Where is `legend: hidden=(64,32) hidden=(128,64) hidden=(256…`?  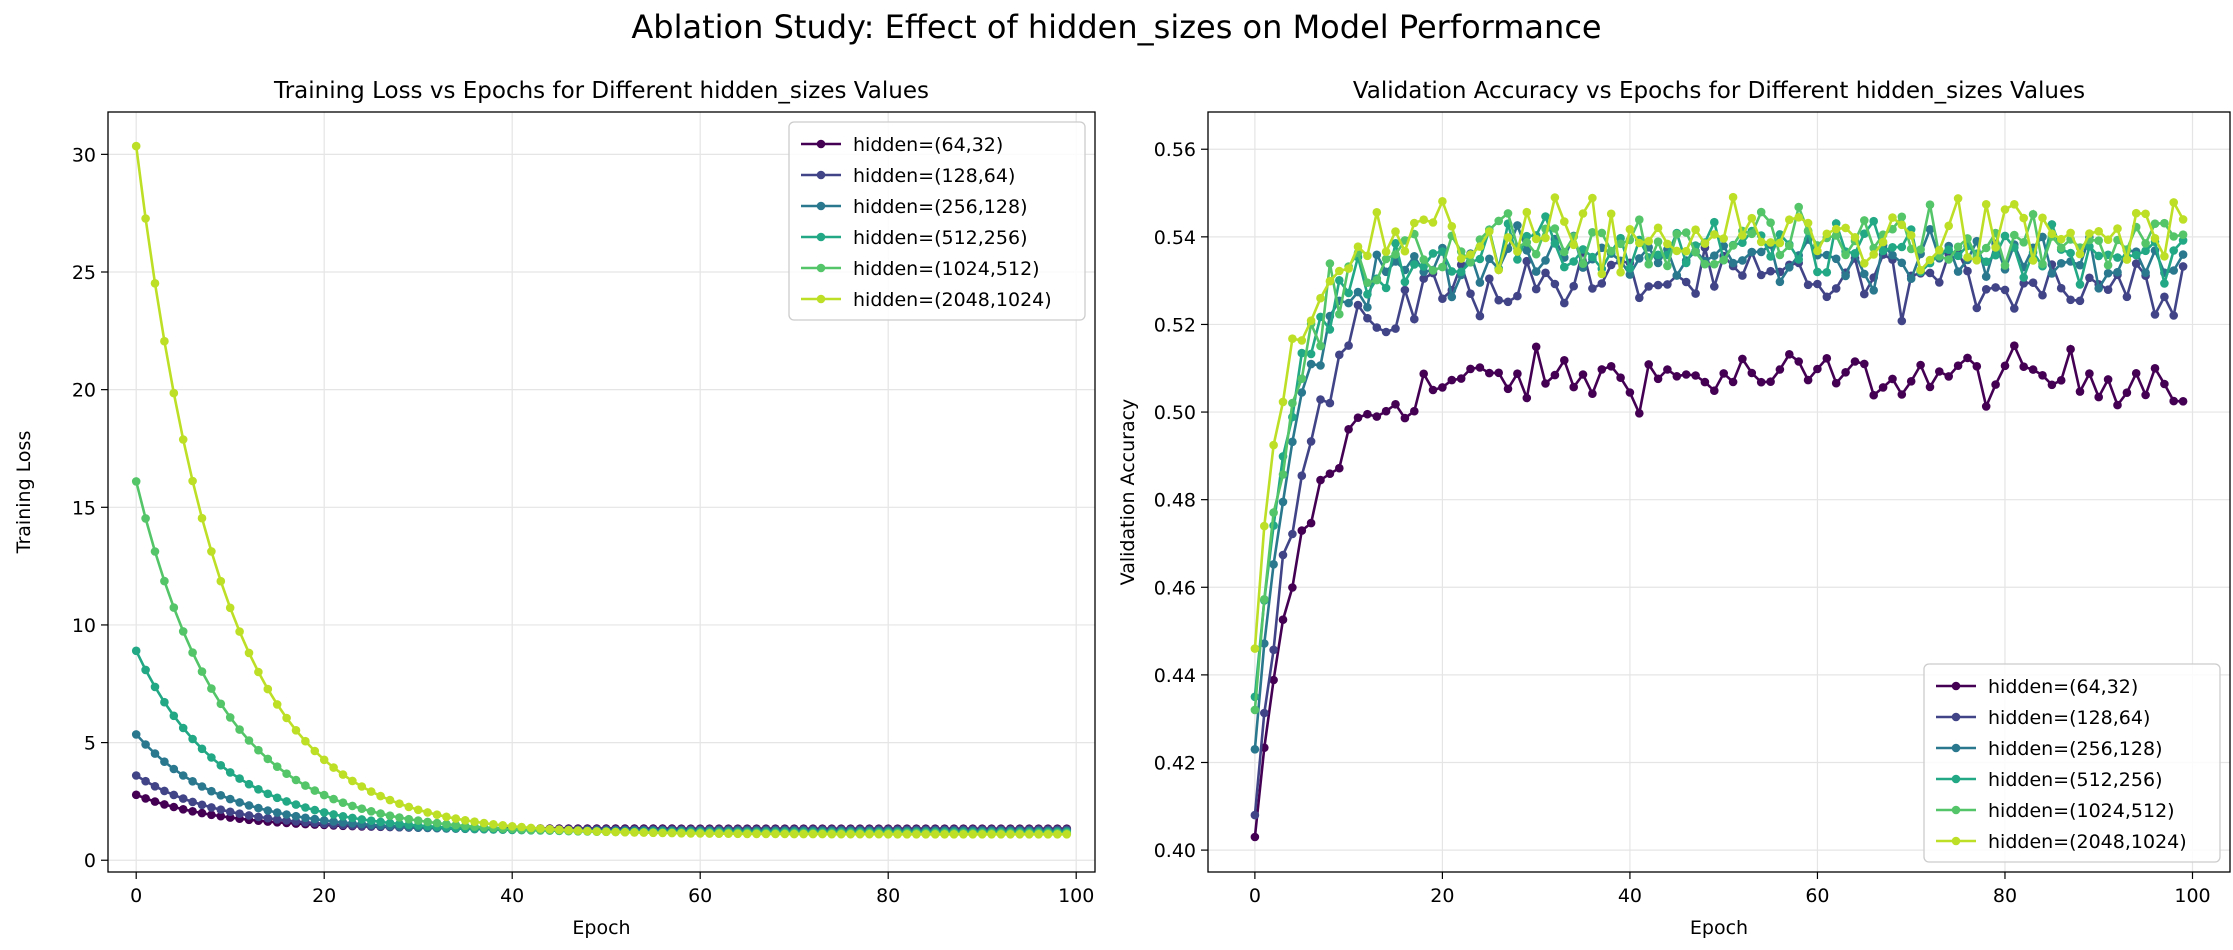 legend: hidden=(64,32) hidden=(128,64) hidden=(256… is located at coordinates (2072, 763).